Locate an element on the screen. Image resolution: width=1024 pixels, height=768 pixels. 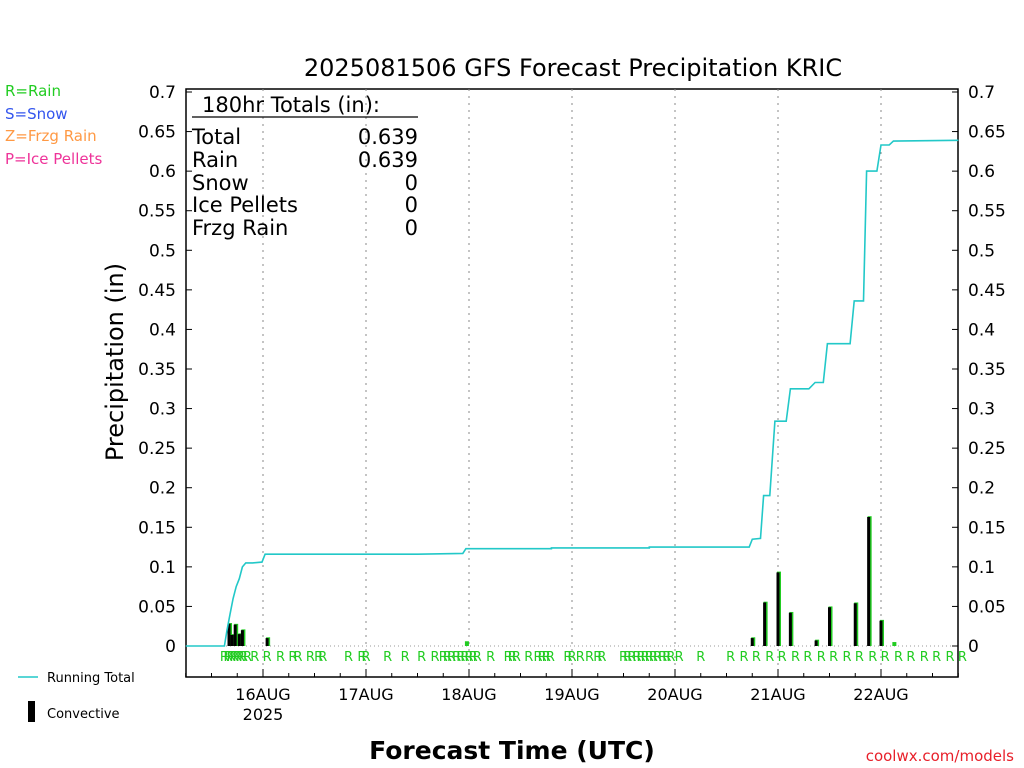
total-precip-bar is located at coordinates (894, 644).